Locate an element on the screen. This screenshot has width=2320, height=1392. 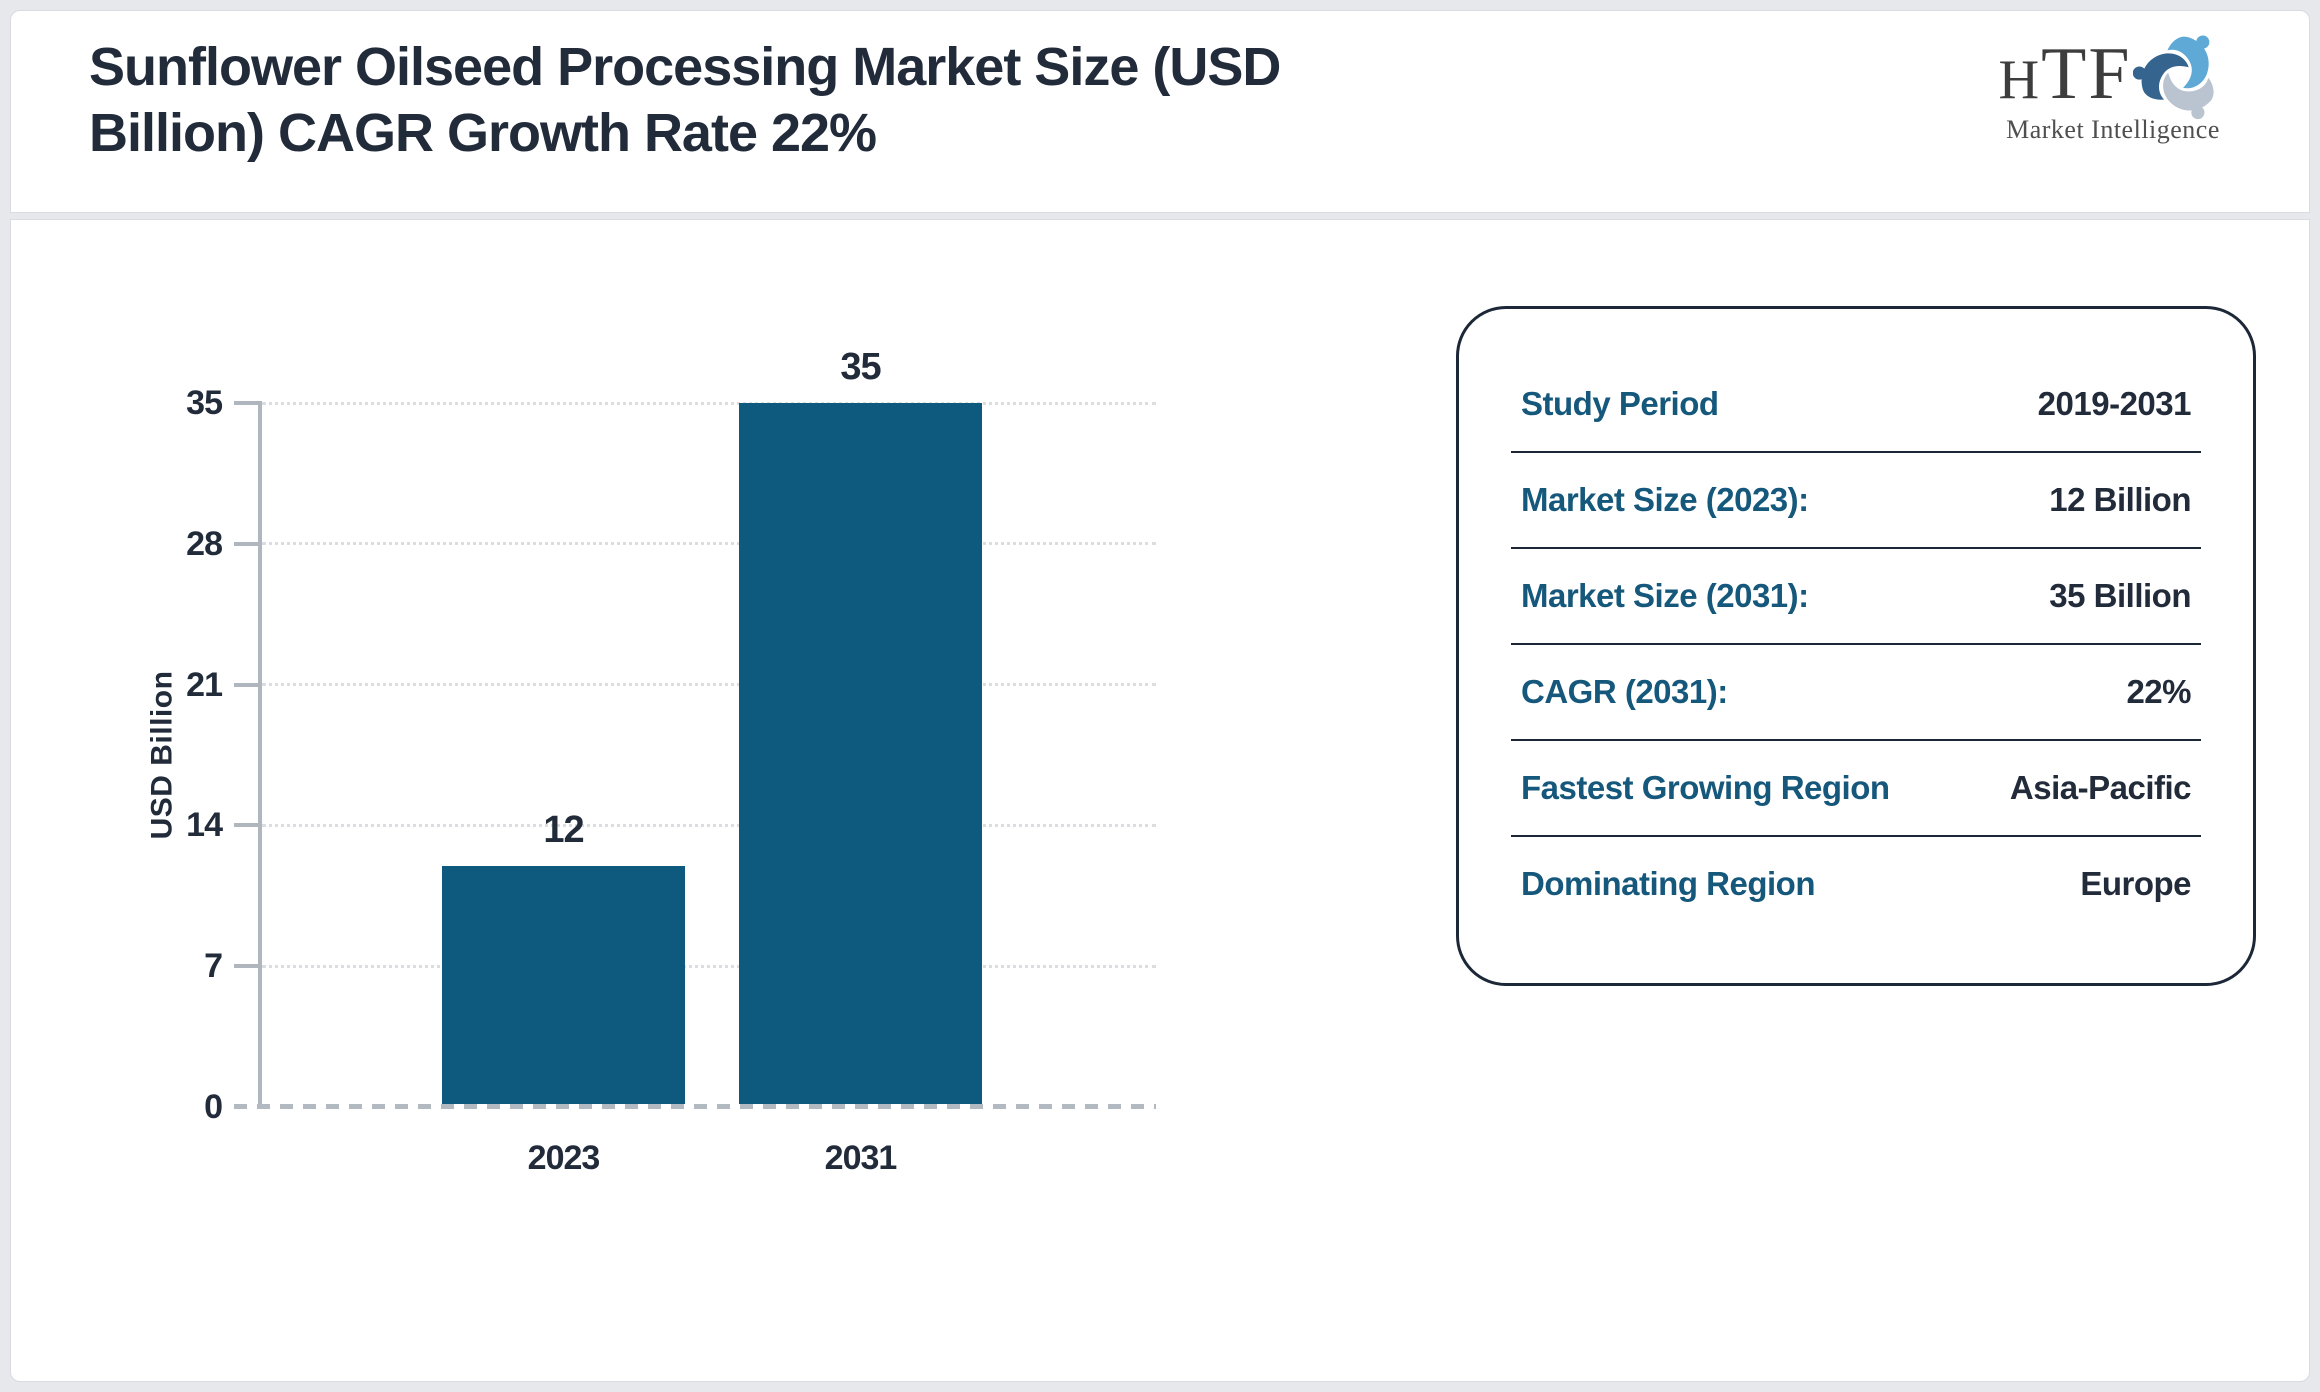
y-tick-label: 0 is located at coordinates (213, 1107).